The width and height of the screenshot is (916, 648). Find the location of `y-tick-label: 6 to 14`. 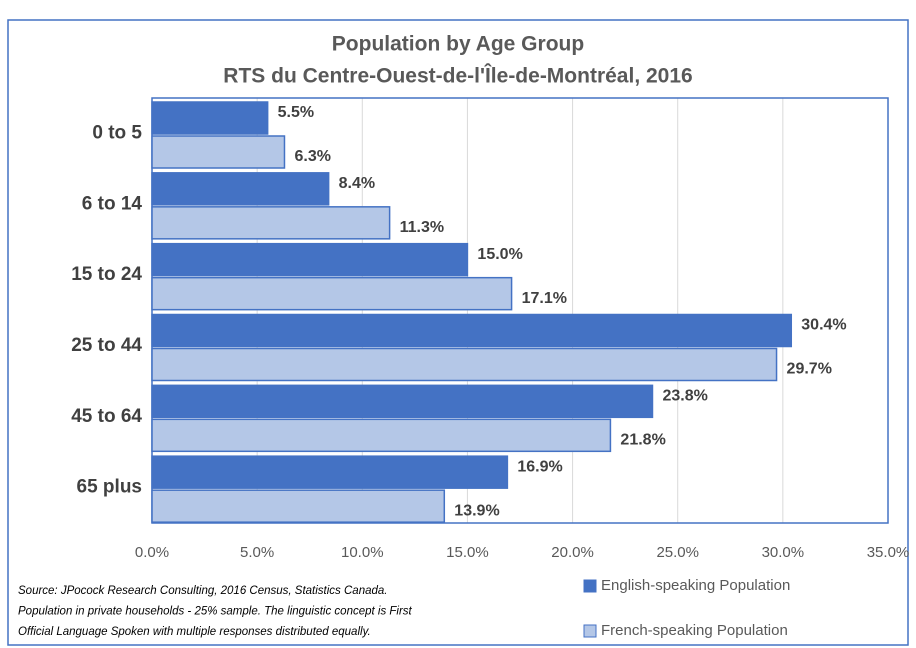

y-tick-label: 6 to 14 is located at coordinates (112, 203).